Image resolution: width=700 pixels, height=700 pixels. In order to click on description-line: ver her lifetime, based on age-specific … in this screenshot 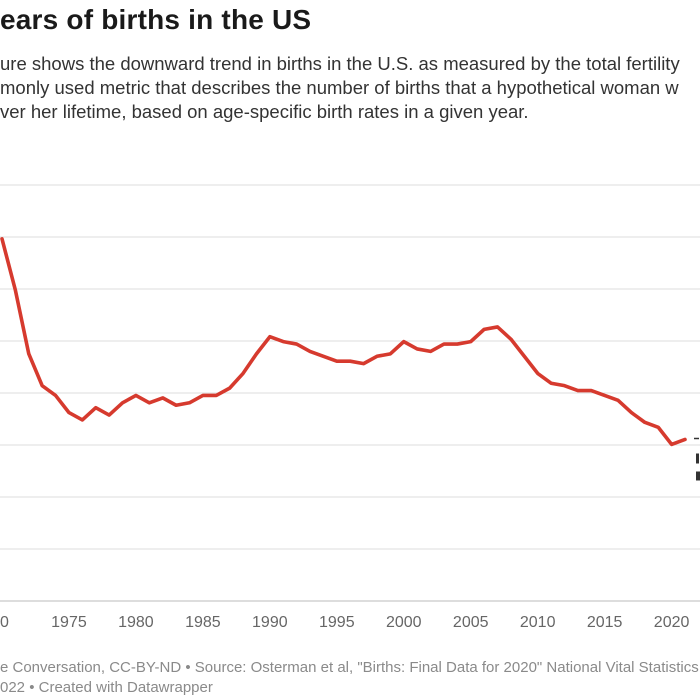, I will do `click(264, 111)`.